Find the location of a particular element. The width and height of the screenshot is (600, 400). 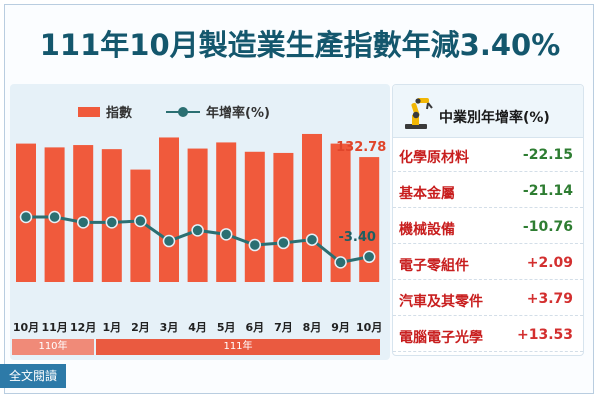

chart-legend: 指數 年增率(%) is located at coordinates (174, 111).